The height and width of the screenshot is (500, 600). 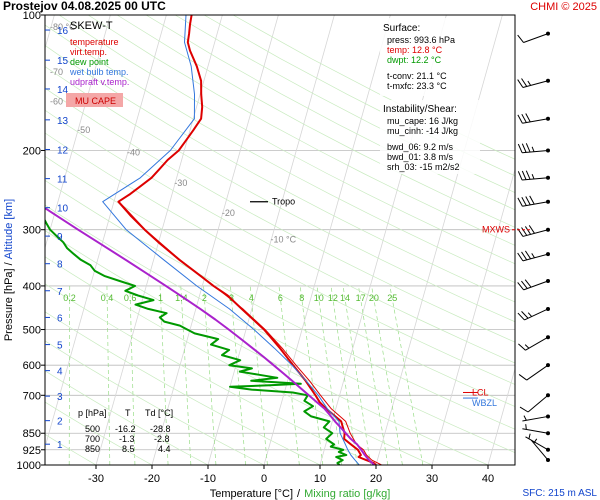 I want to click on credit-label: CHMI © 2025, so click(x=563, y=7).